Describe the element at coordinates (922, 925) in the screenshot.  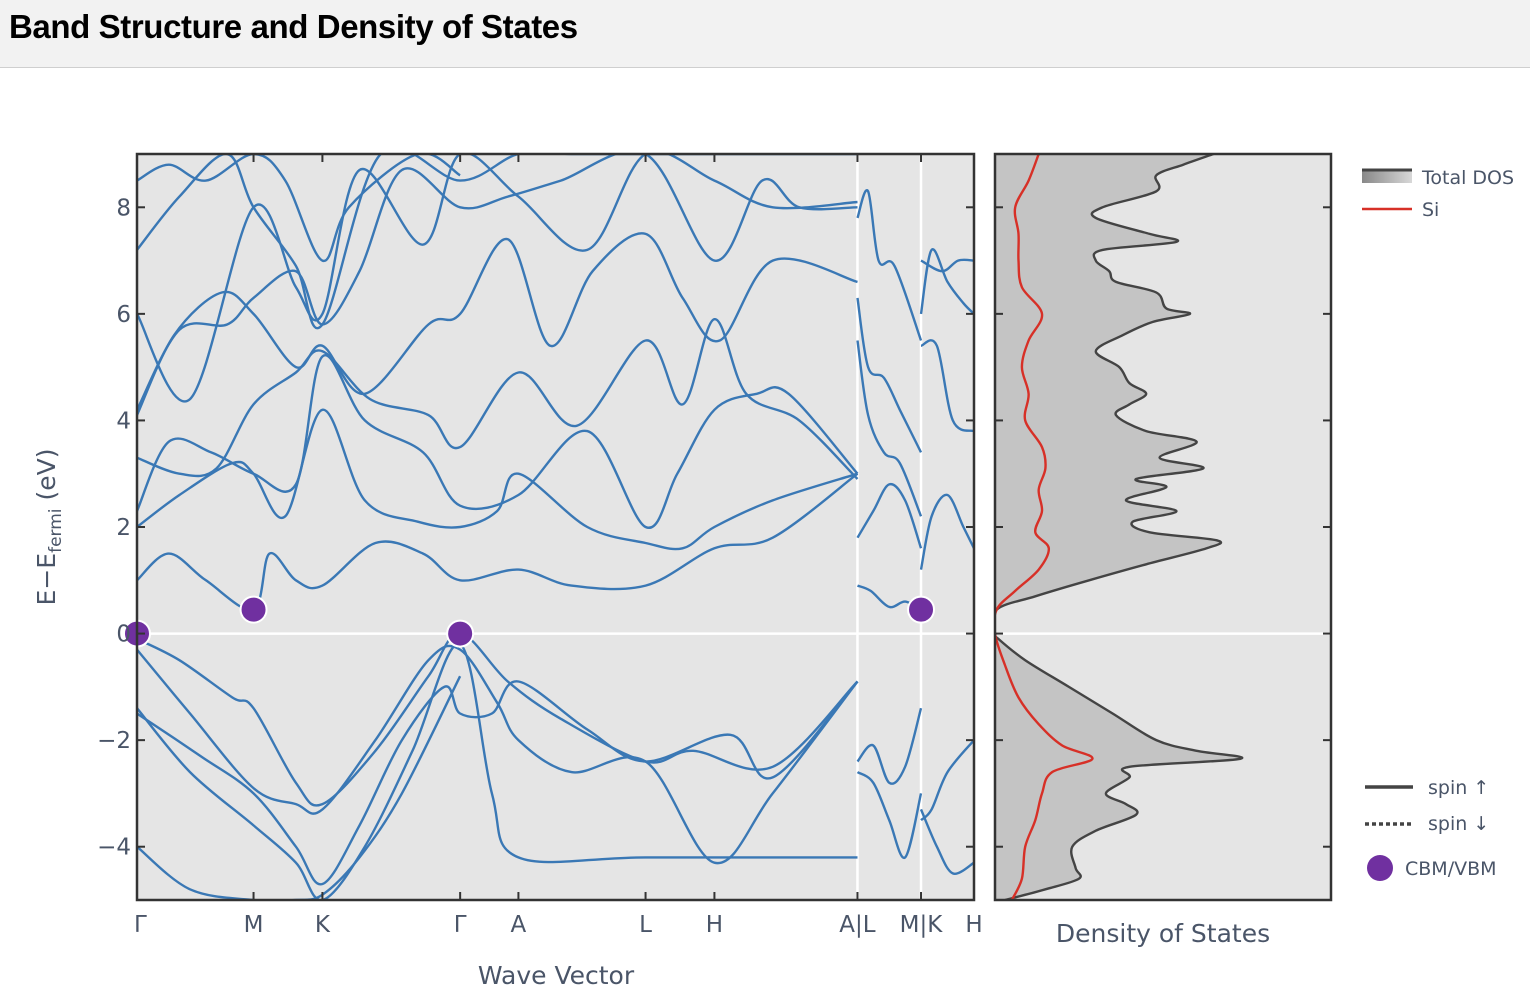
I see `kpath-tick-label-8: M|K` at that location.